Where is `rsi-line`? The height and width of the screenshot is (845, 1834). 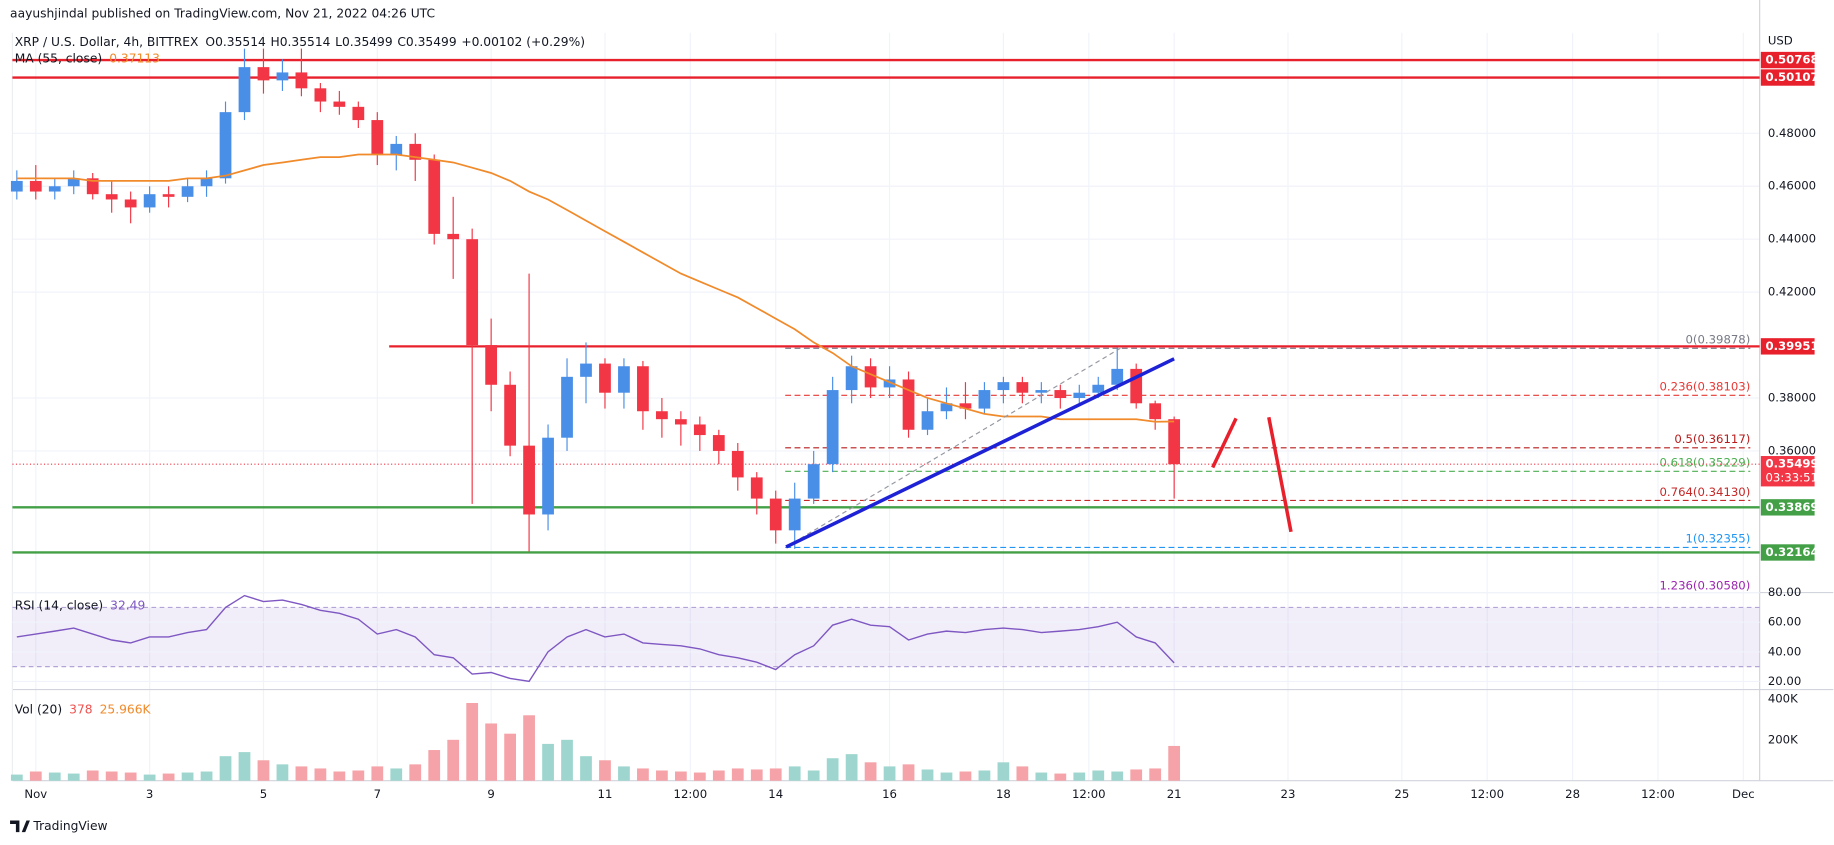
rsi-line is located at coordinates (595, 638).